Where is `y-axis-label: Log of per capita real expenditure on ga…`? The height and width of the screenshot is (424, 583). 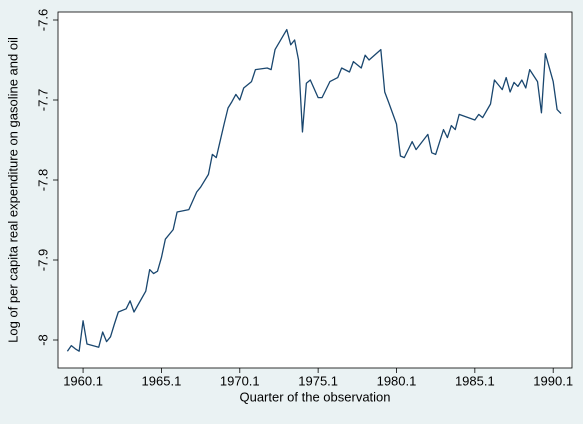 y-axis-label: Log of per capita real expenditure on ga… is located at coordinates (12, 190).